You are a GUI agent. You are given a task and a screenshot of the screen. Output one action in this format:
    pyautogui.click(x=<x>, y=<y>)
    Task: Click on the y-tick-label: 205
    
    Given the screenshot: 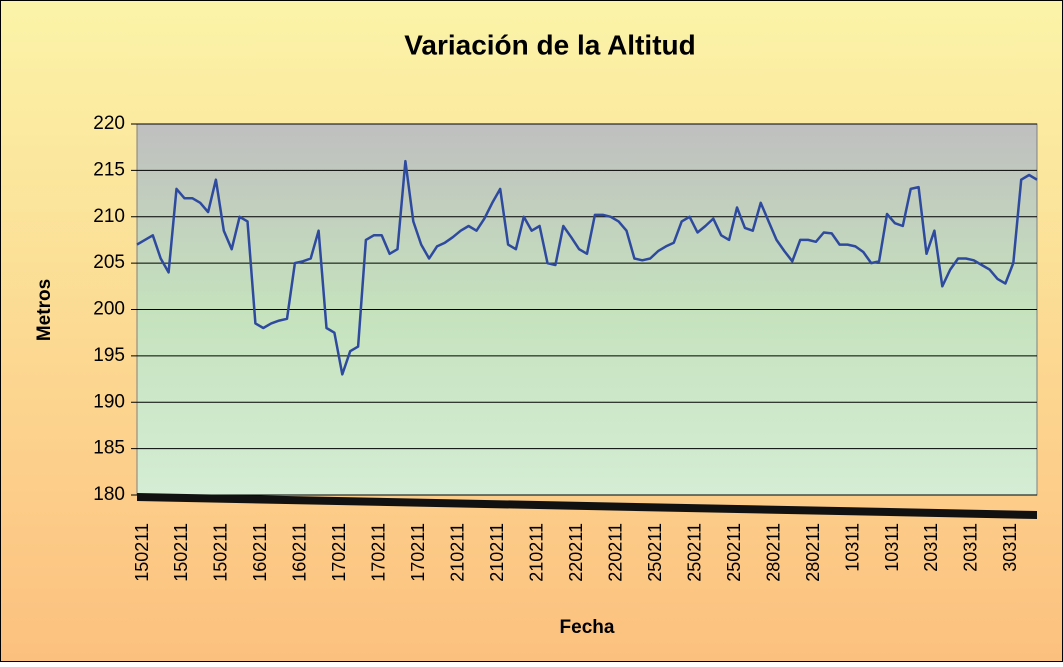 What is the action you would take?
    pyautogui.click(x=109, y=262)
    